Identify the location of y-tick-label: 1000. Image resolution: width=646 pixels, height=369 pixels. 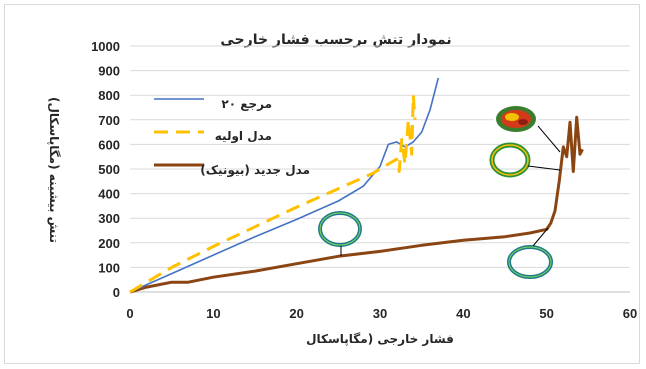
(105, 46).